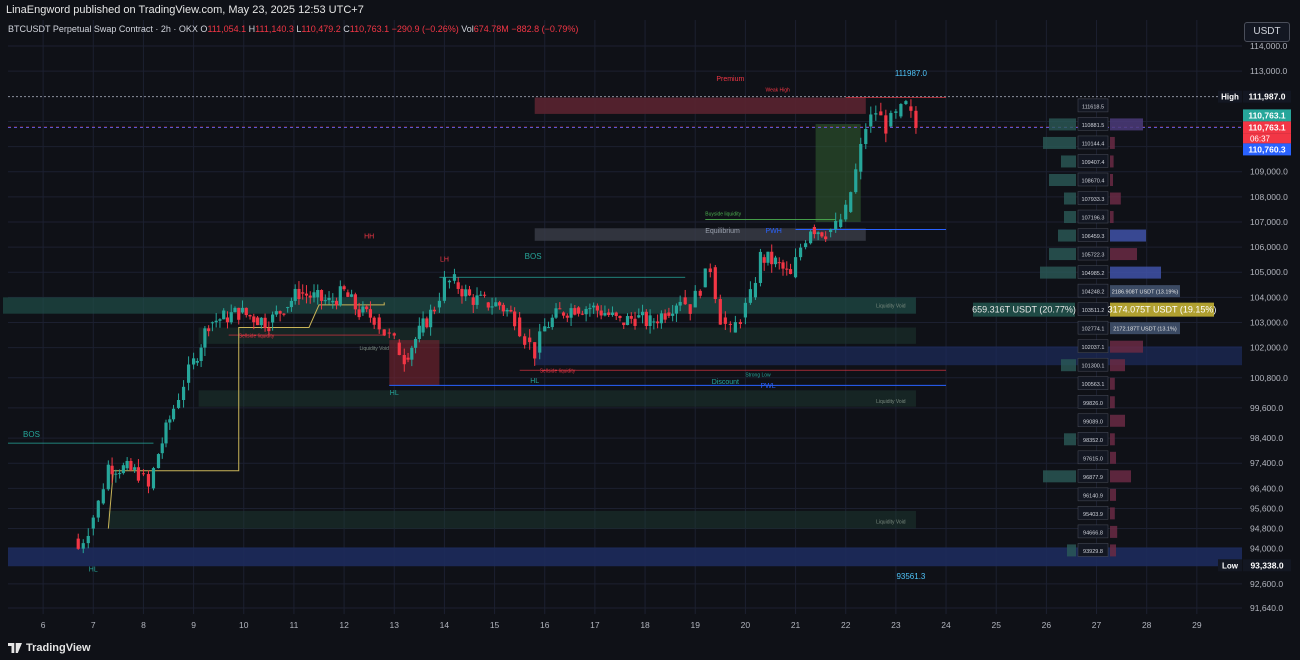 Image resolution: width=1300 pixels, height=660 pixels. I want to click on price-axis-tick: 95,600.0, so click(1266, 508).